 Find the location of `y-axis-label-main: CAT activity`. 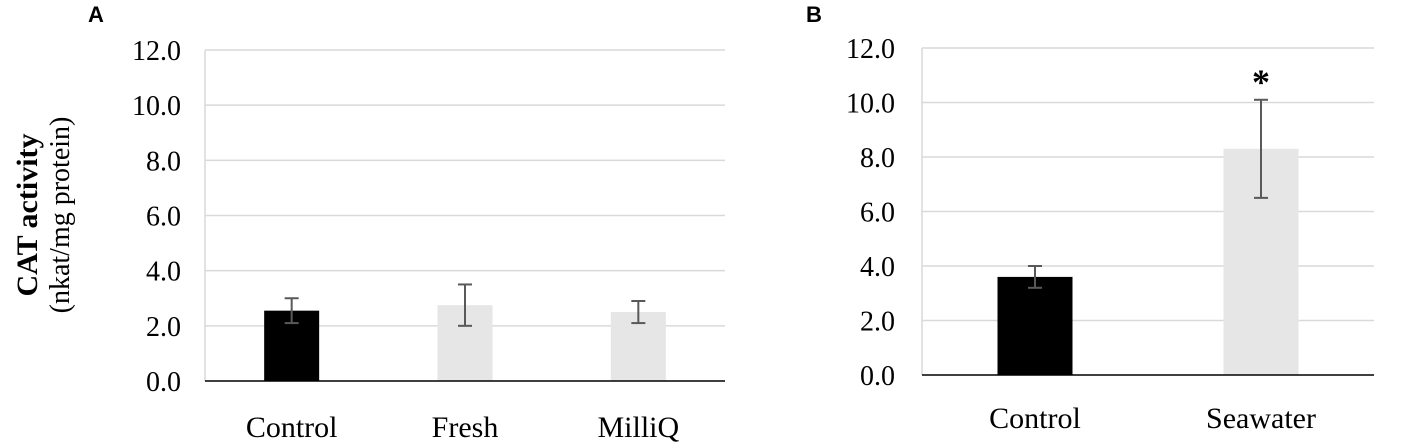

y-axis-label-main: CAT activity is located at coordinates (27, 214).